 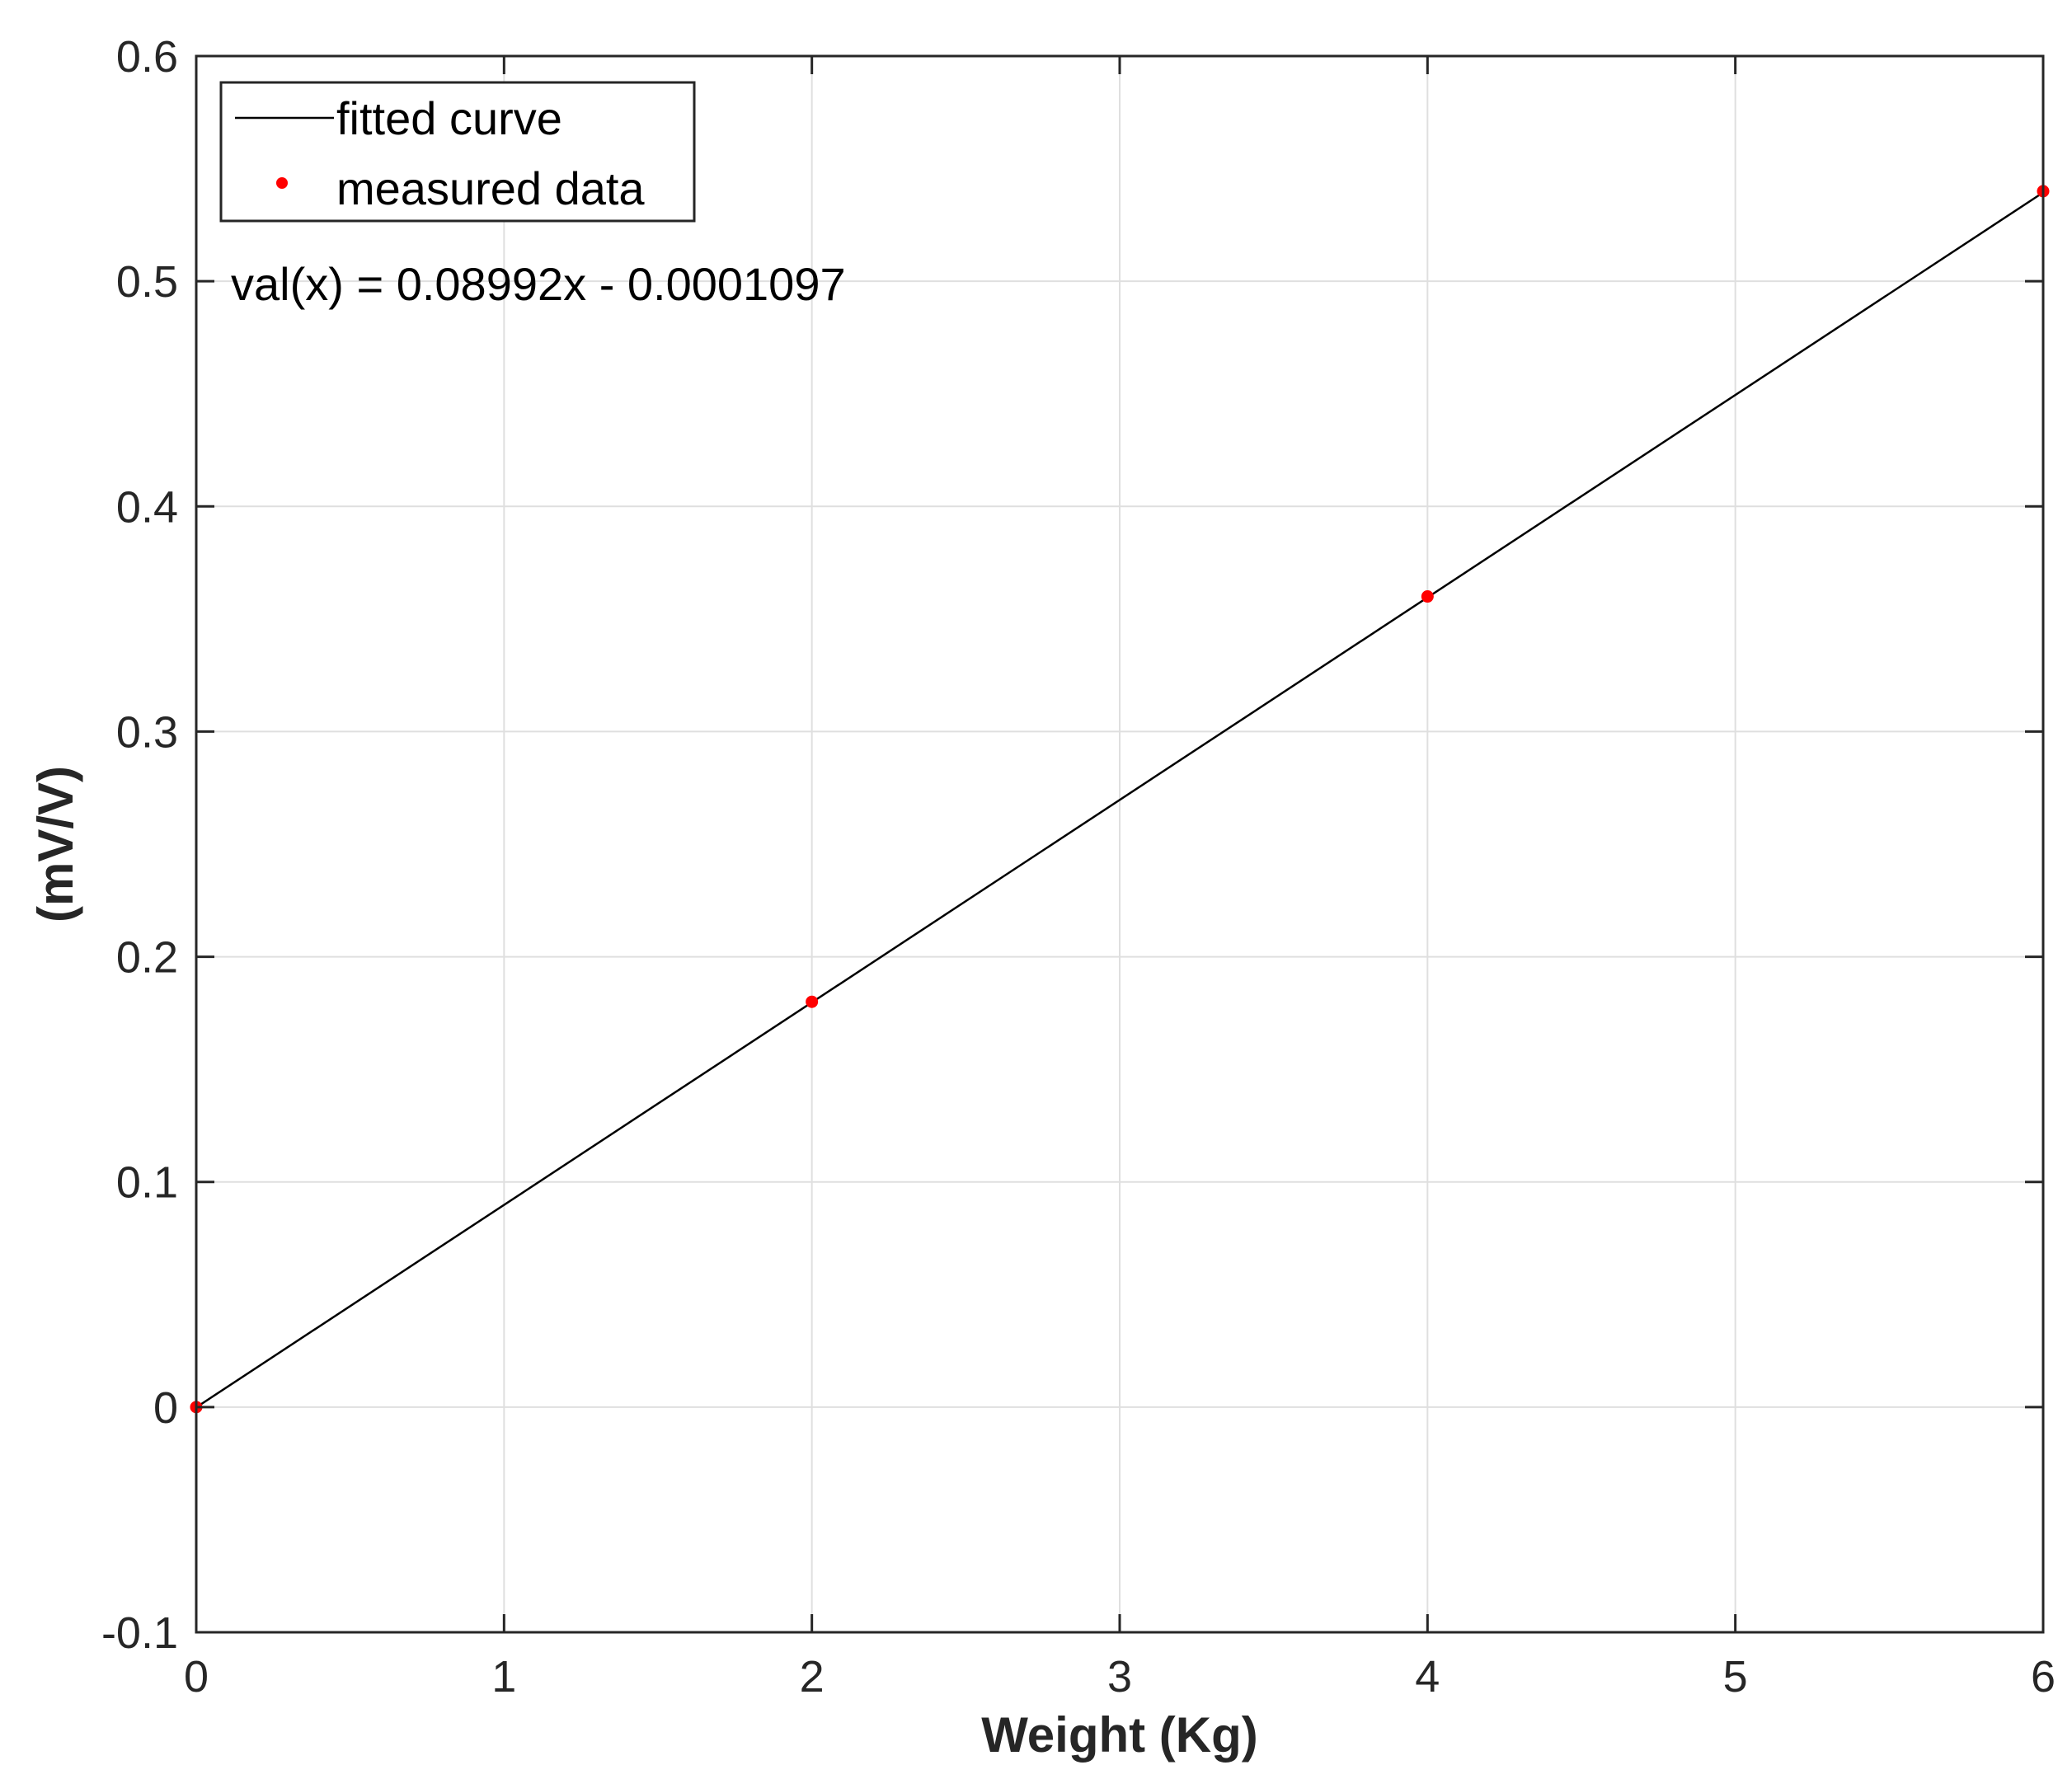 I want to click on y-tick-label-6: 0.5, so click(x=147, y=282).